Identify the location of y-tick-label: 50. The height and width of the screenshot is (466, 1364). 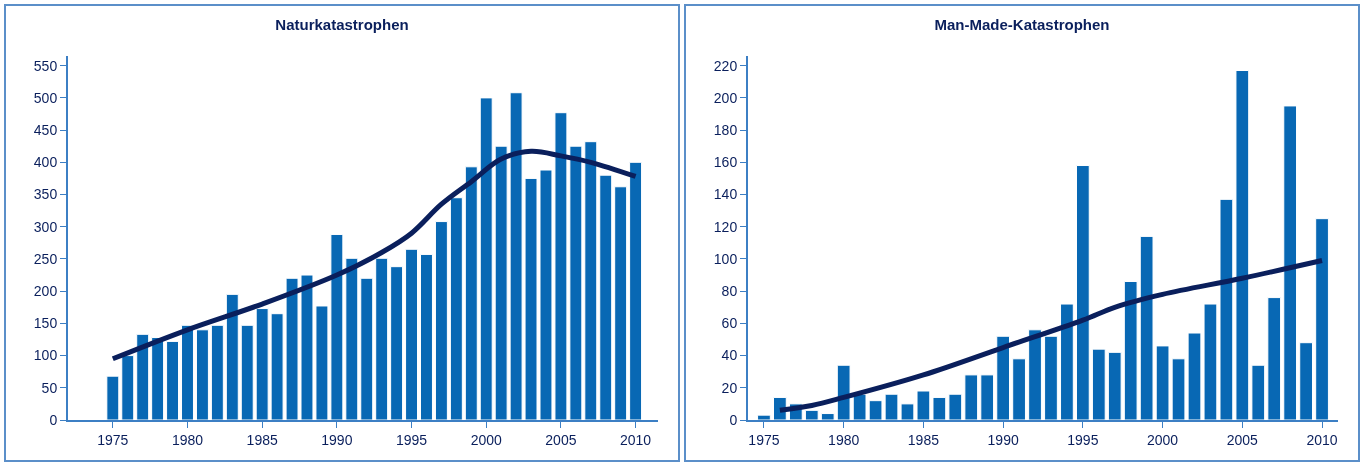
(49, 387).